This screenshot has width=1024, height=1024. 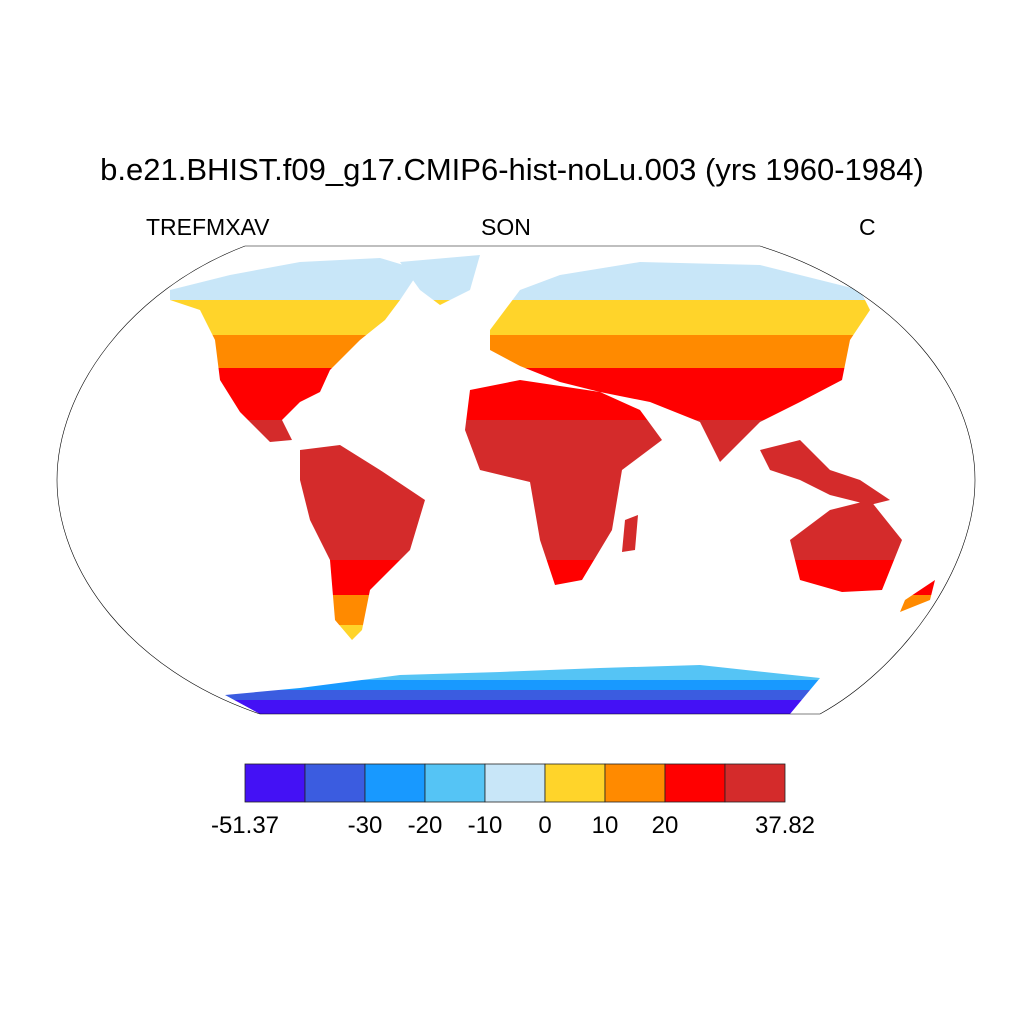 What do you see at coordinates (785, 825) in the screenshot?
I see `colorbar-tick-label: 37.82` at bounding box center [785, 825].